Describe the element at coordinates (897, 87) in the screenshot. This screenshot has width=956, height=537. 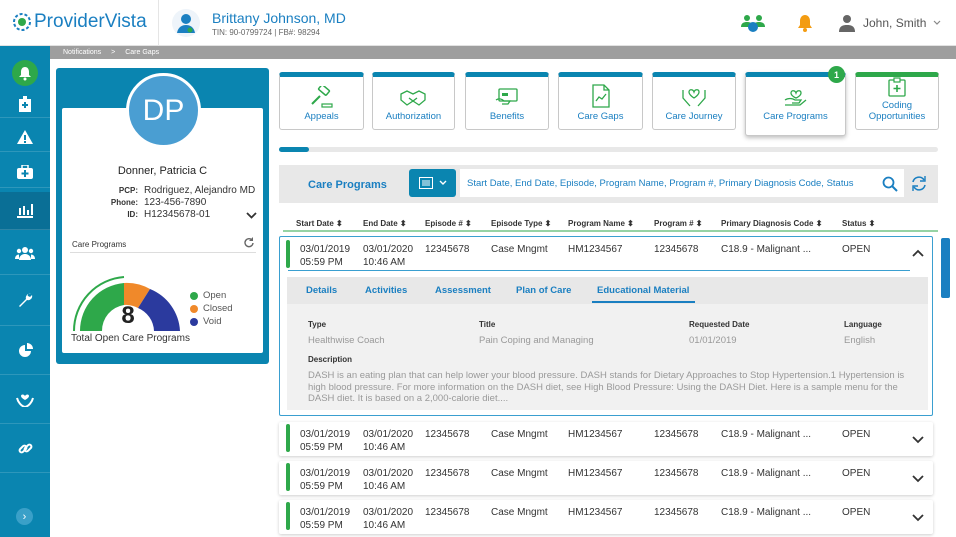
I see `clipboard-plus-icon` at that location.